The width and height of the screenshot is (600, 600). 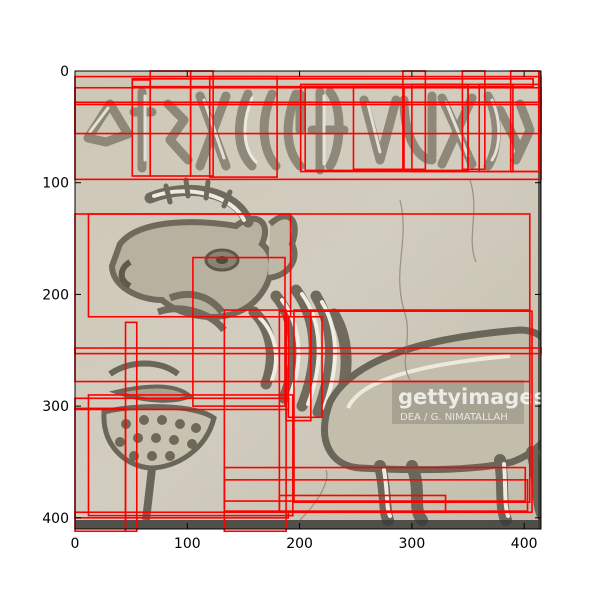 I want to click on y-tick-label: 0, so click(x=64, y=72).